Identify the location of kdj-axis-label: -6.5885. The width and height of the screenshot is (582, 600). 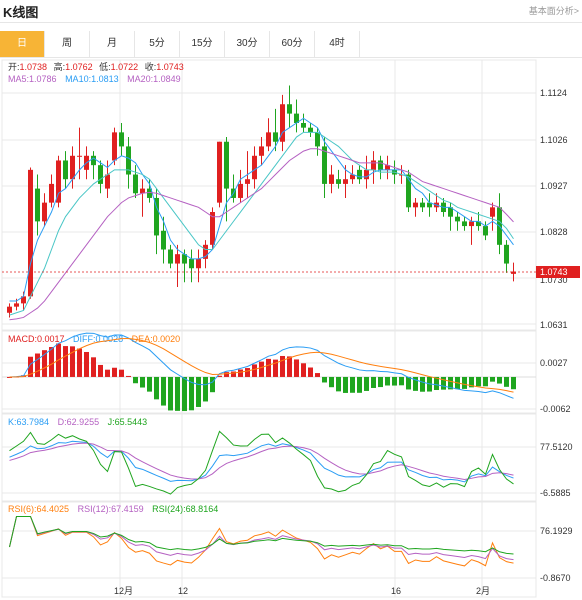
(555, 493).